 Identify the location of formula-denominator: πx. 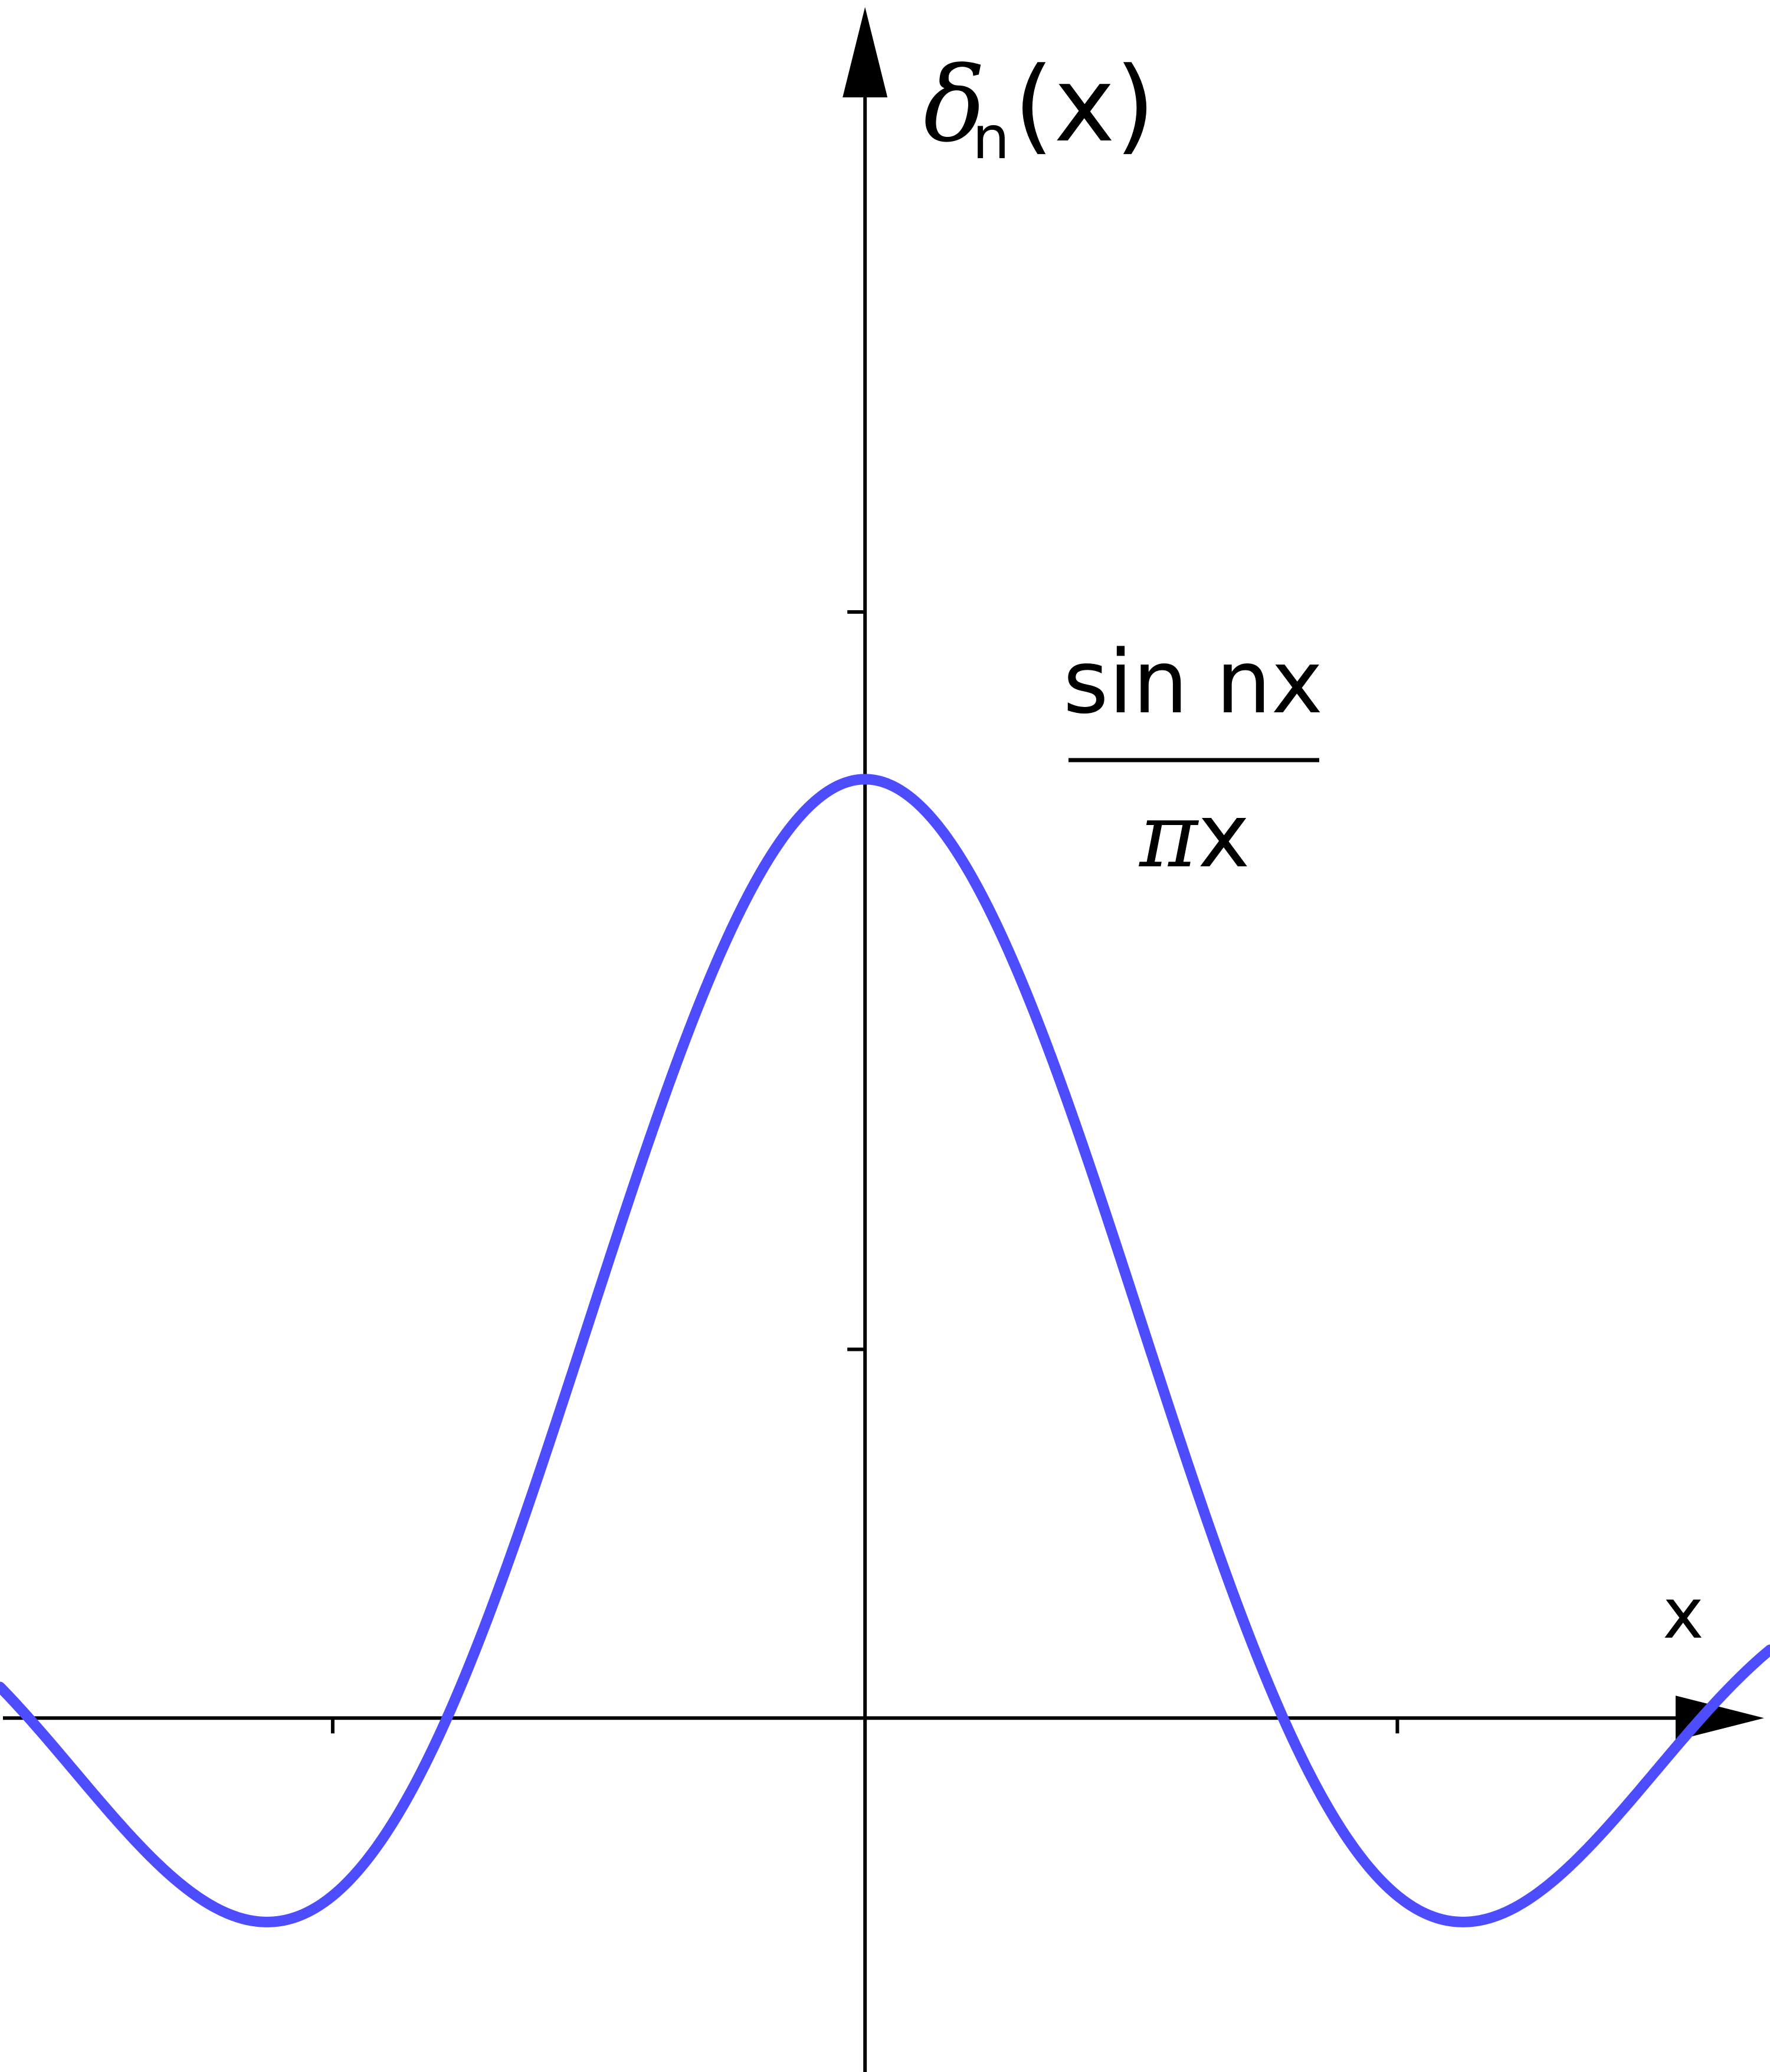
(1194, 836).